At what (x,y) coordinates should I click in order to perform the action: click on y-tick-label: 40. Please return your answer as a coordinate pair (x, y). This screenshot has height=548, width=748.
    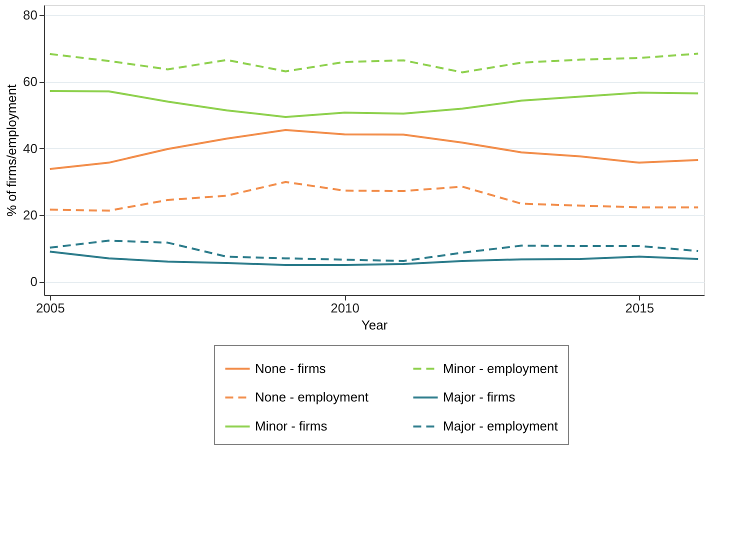
    Looking at the image, I should click on (30, 148).